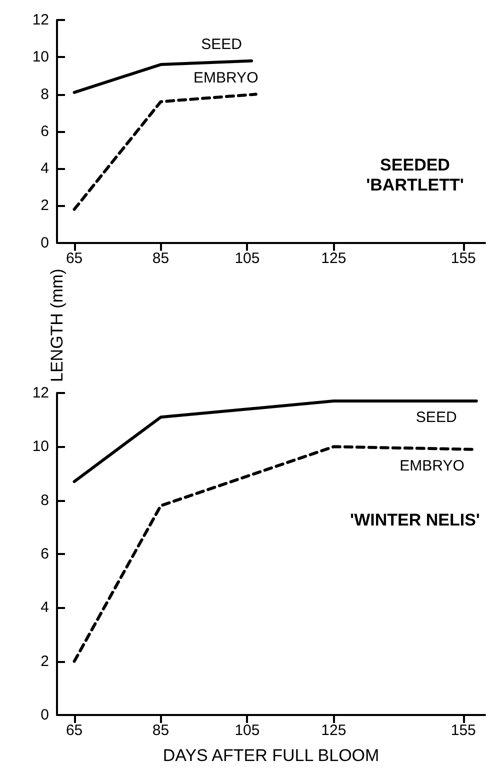 The height and width of the screenshot is (775, 487). What do you see at coordinates (415, 520) in the screenshot?
I see `text: 'WINTER NELIS'` at bounding box center [415, 520].